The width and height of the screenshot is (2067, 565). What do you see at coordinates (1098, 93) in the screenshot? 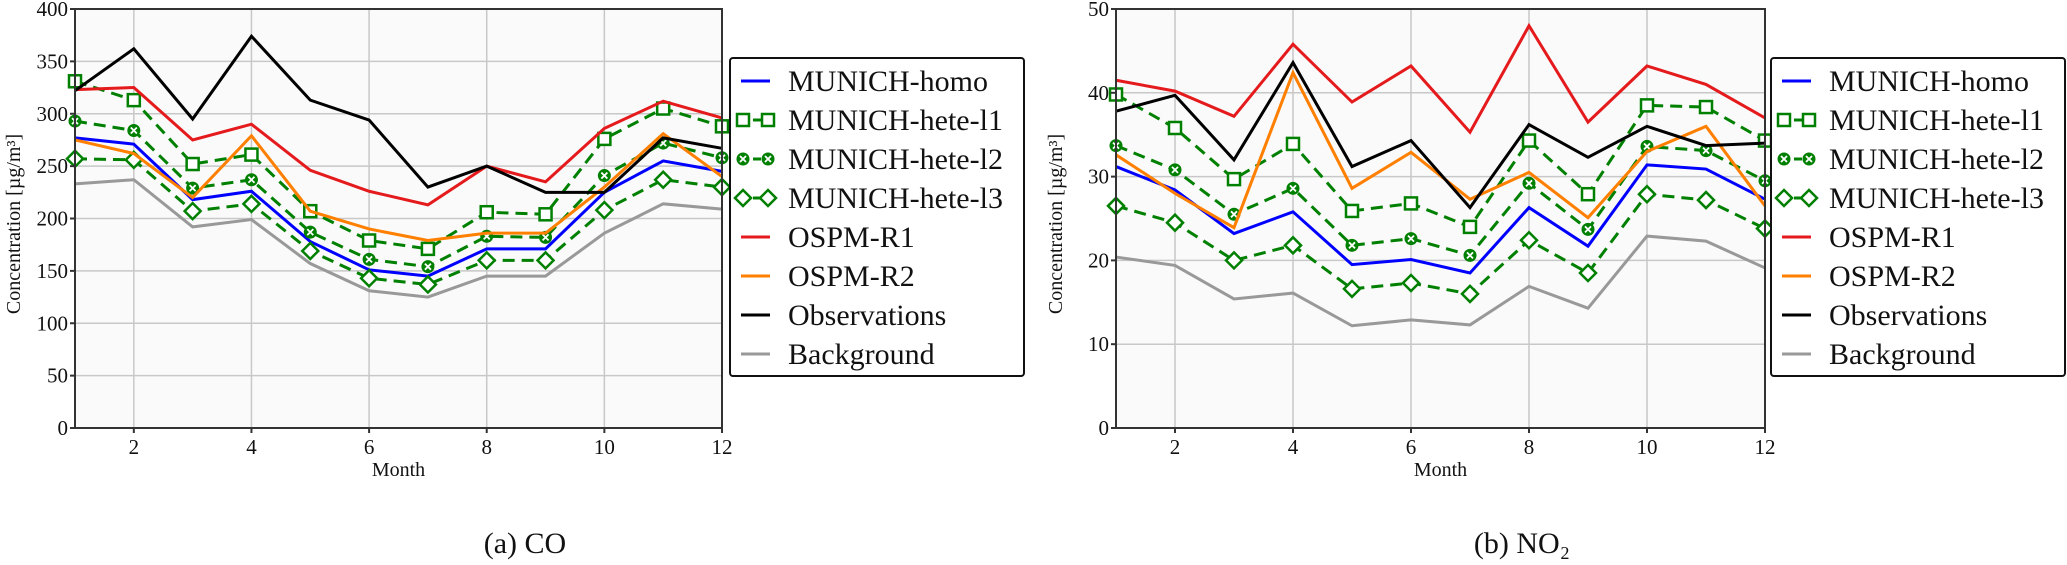
I see `y-tick-label: 40` at bounding box center [1098, 93].